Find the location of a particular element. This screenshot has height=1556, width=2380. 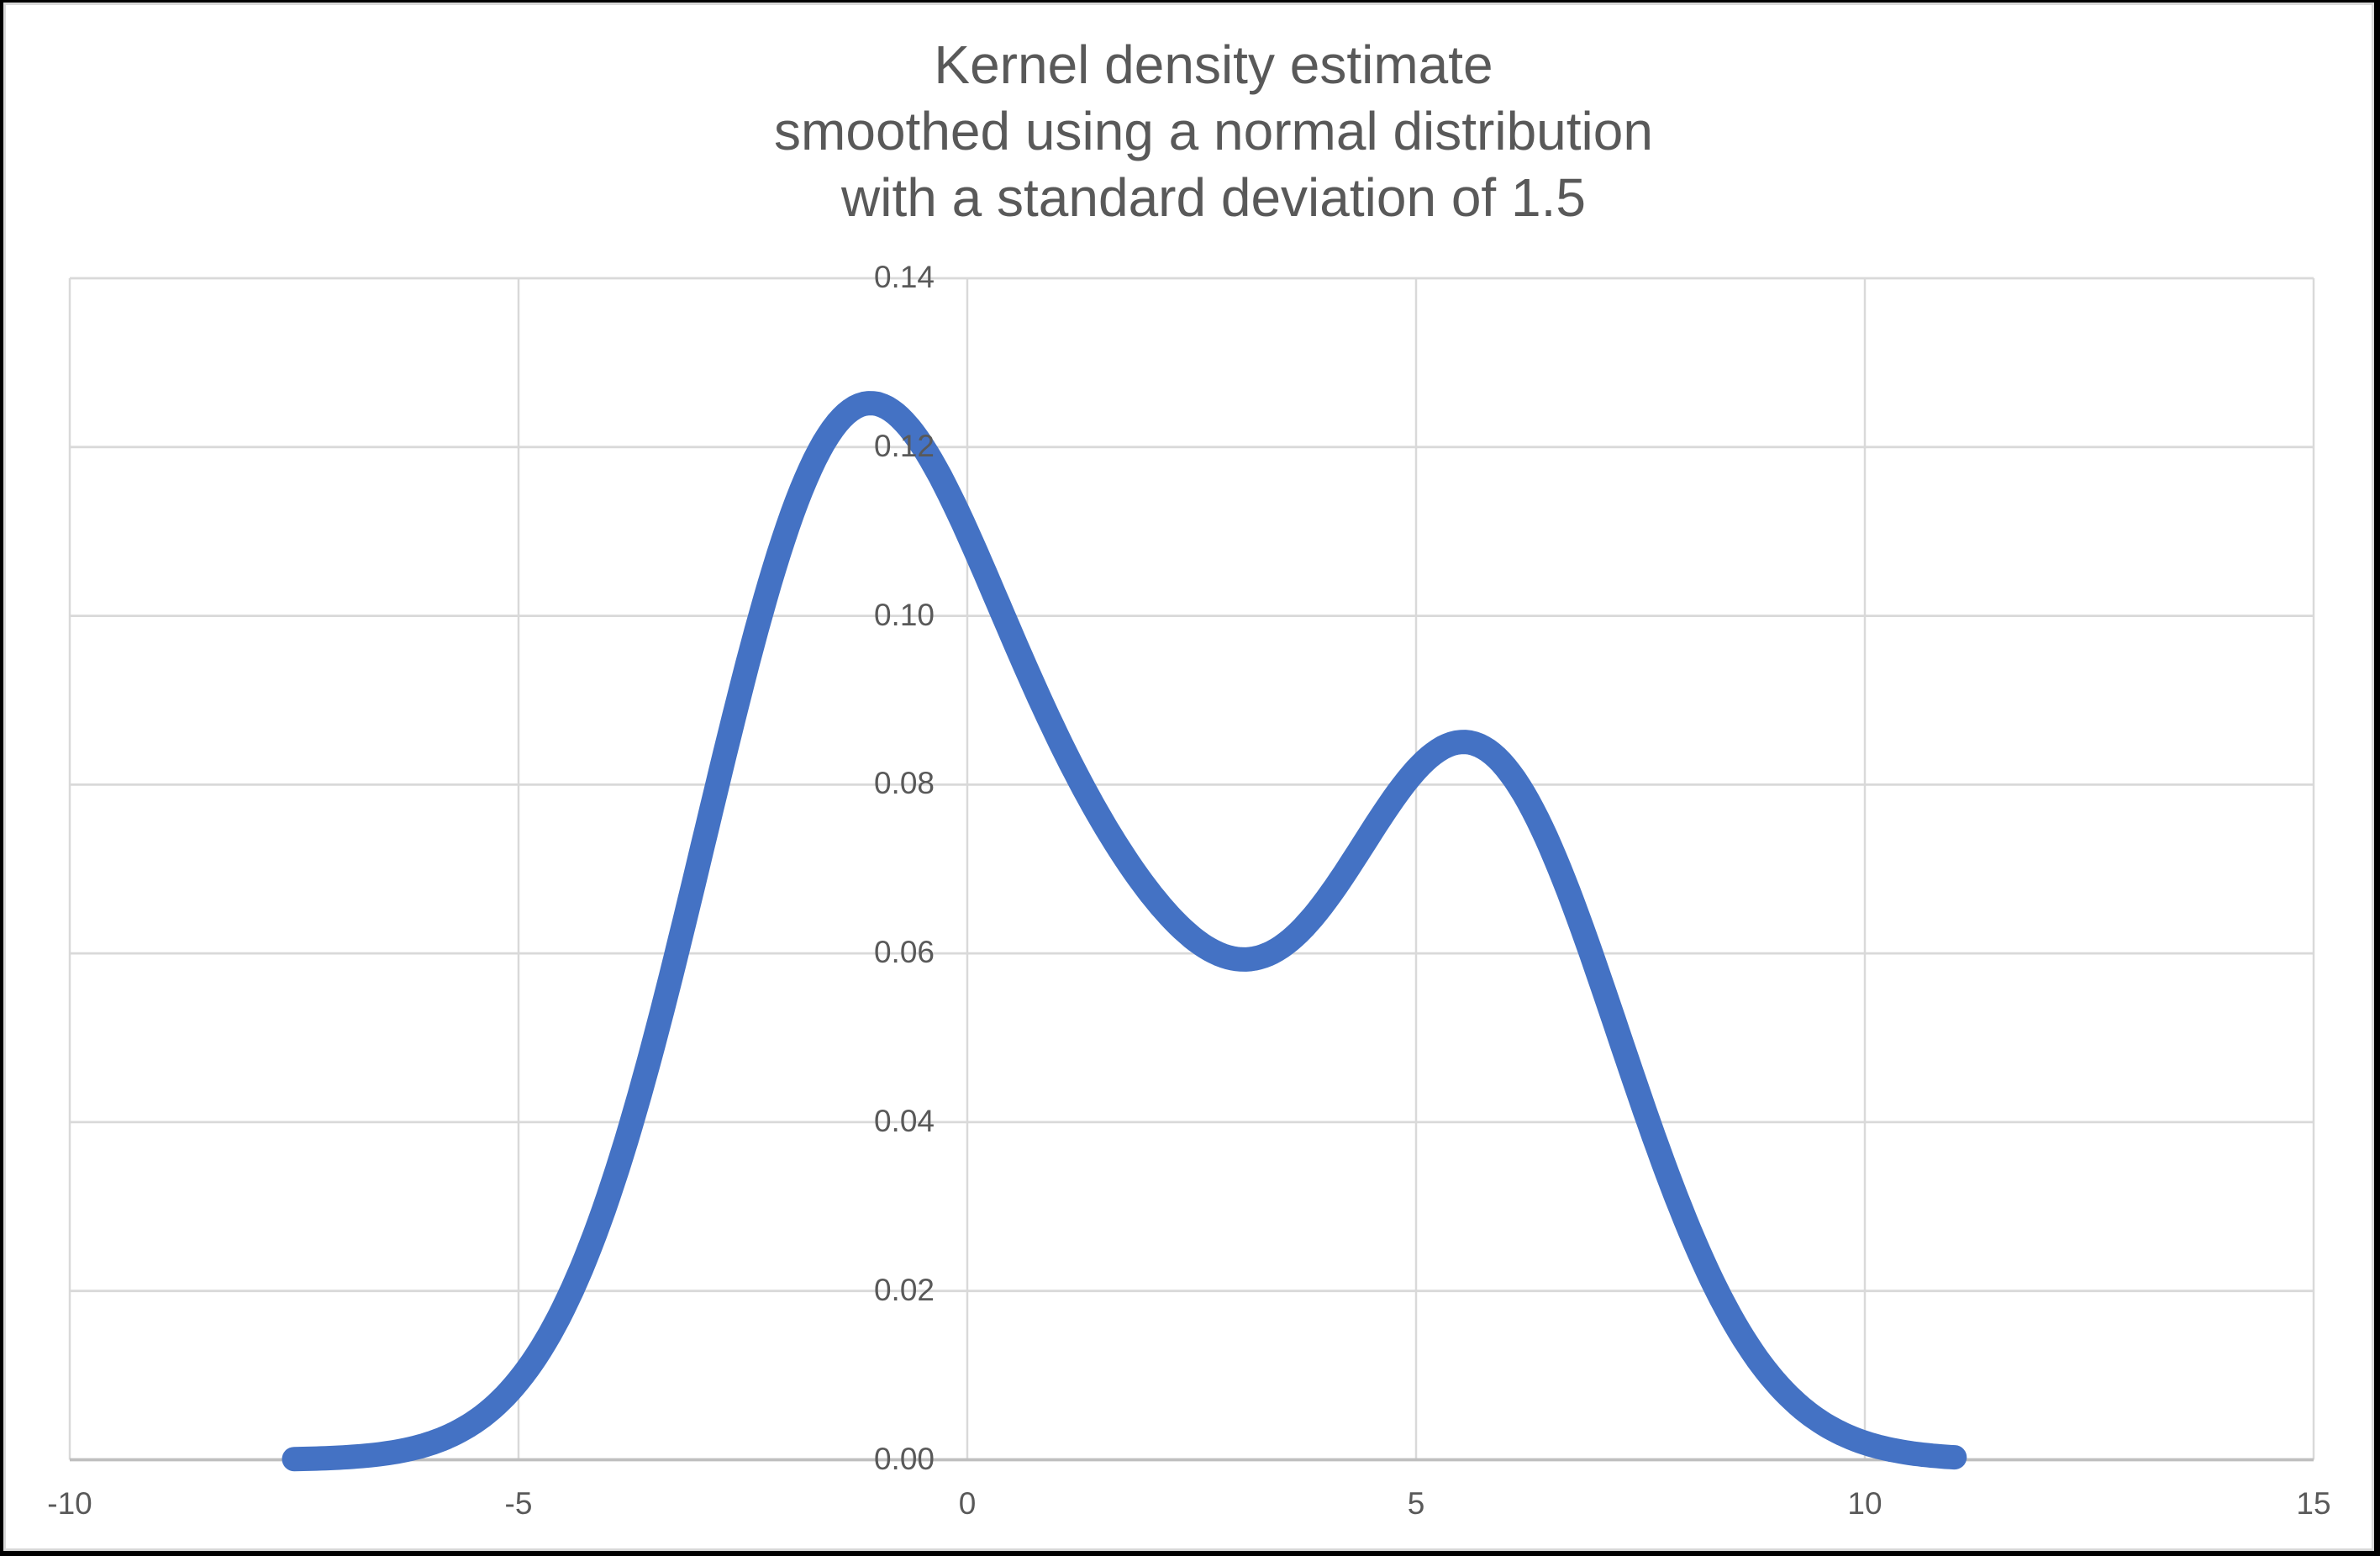

svg-text: 0.10 is located at coordinates (905, 615).